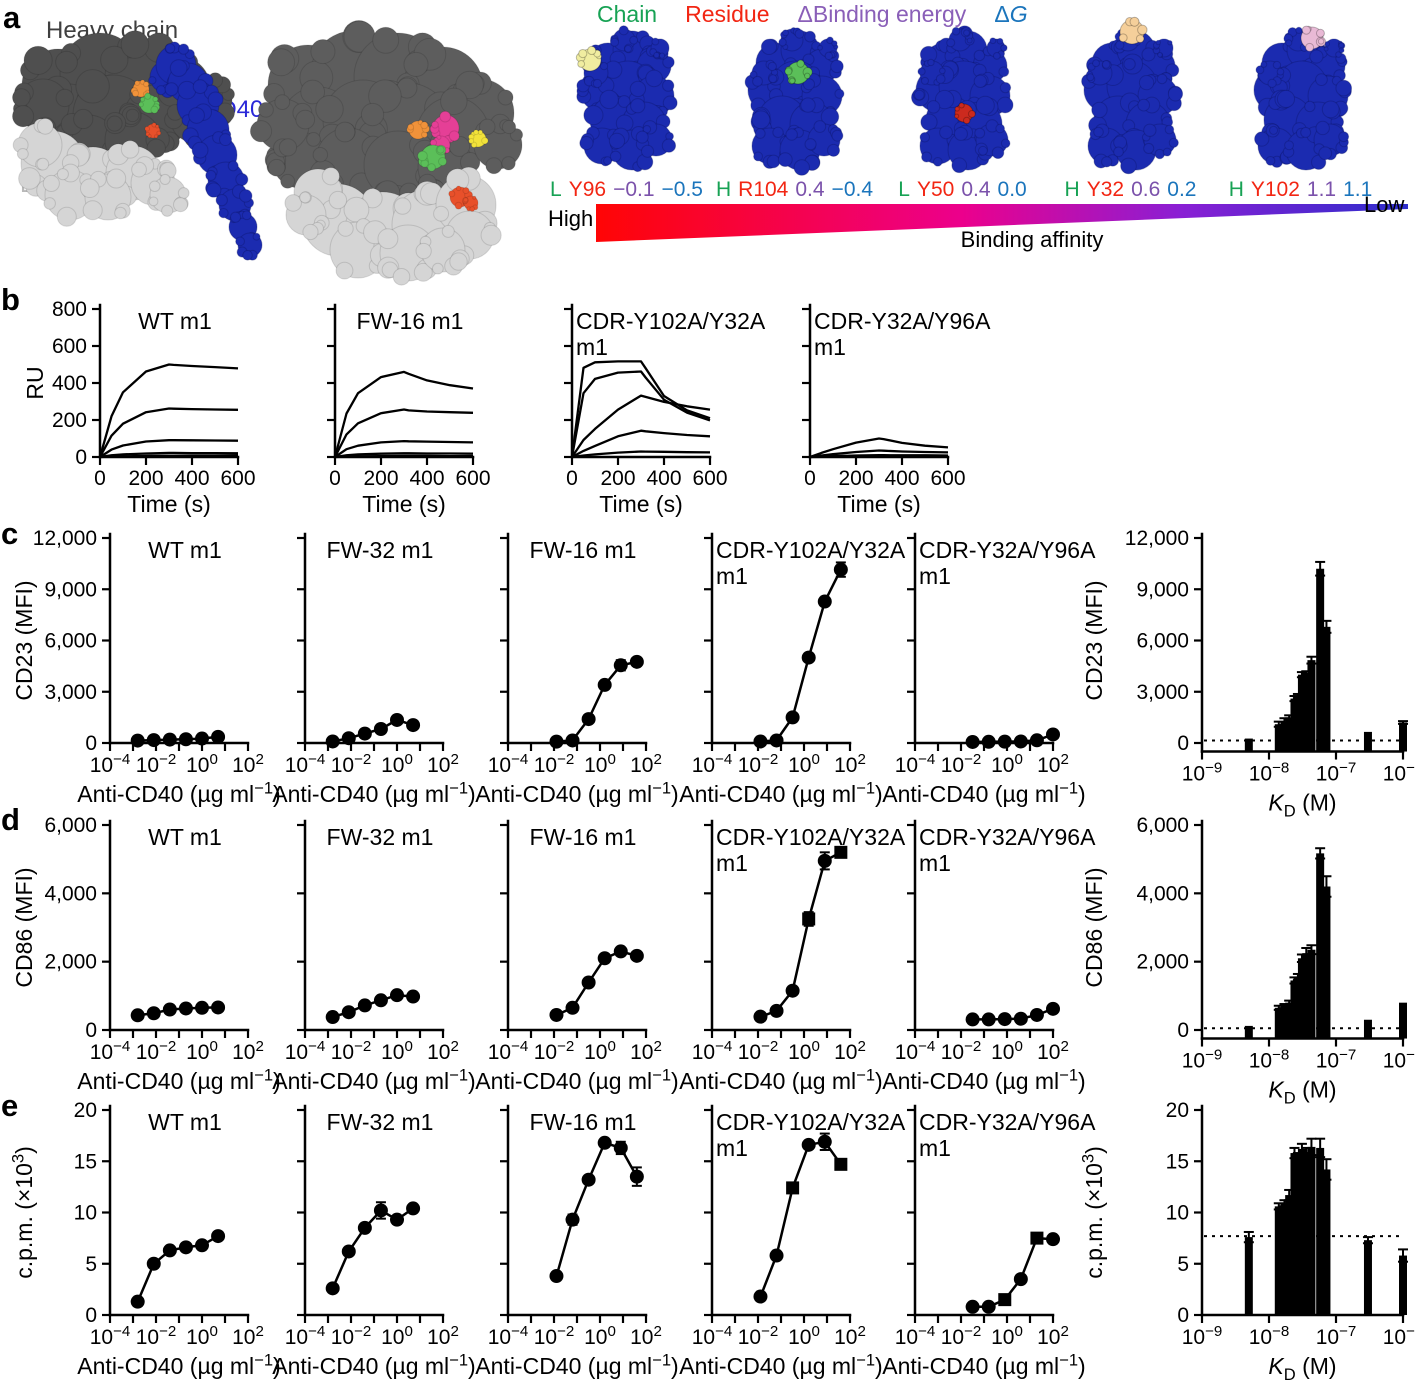 The height and width of the screenshot is (1398, 1415). What do you see at coordinates (1269, 773) in the screenshot?
I see `x-tick-label: 10⁻⁸` at bounding box center [1269, 773].